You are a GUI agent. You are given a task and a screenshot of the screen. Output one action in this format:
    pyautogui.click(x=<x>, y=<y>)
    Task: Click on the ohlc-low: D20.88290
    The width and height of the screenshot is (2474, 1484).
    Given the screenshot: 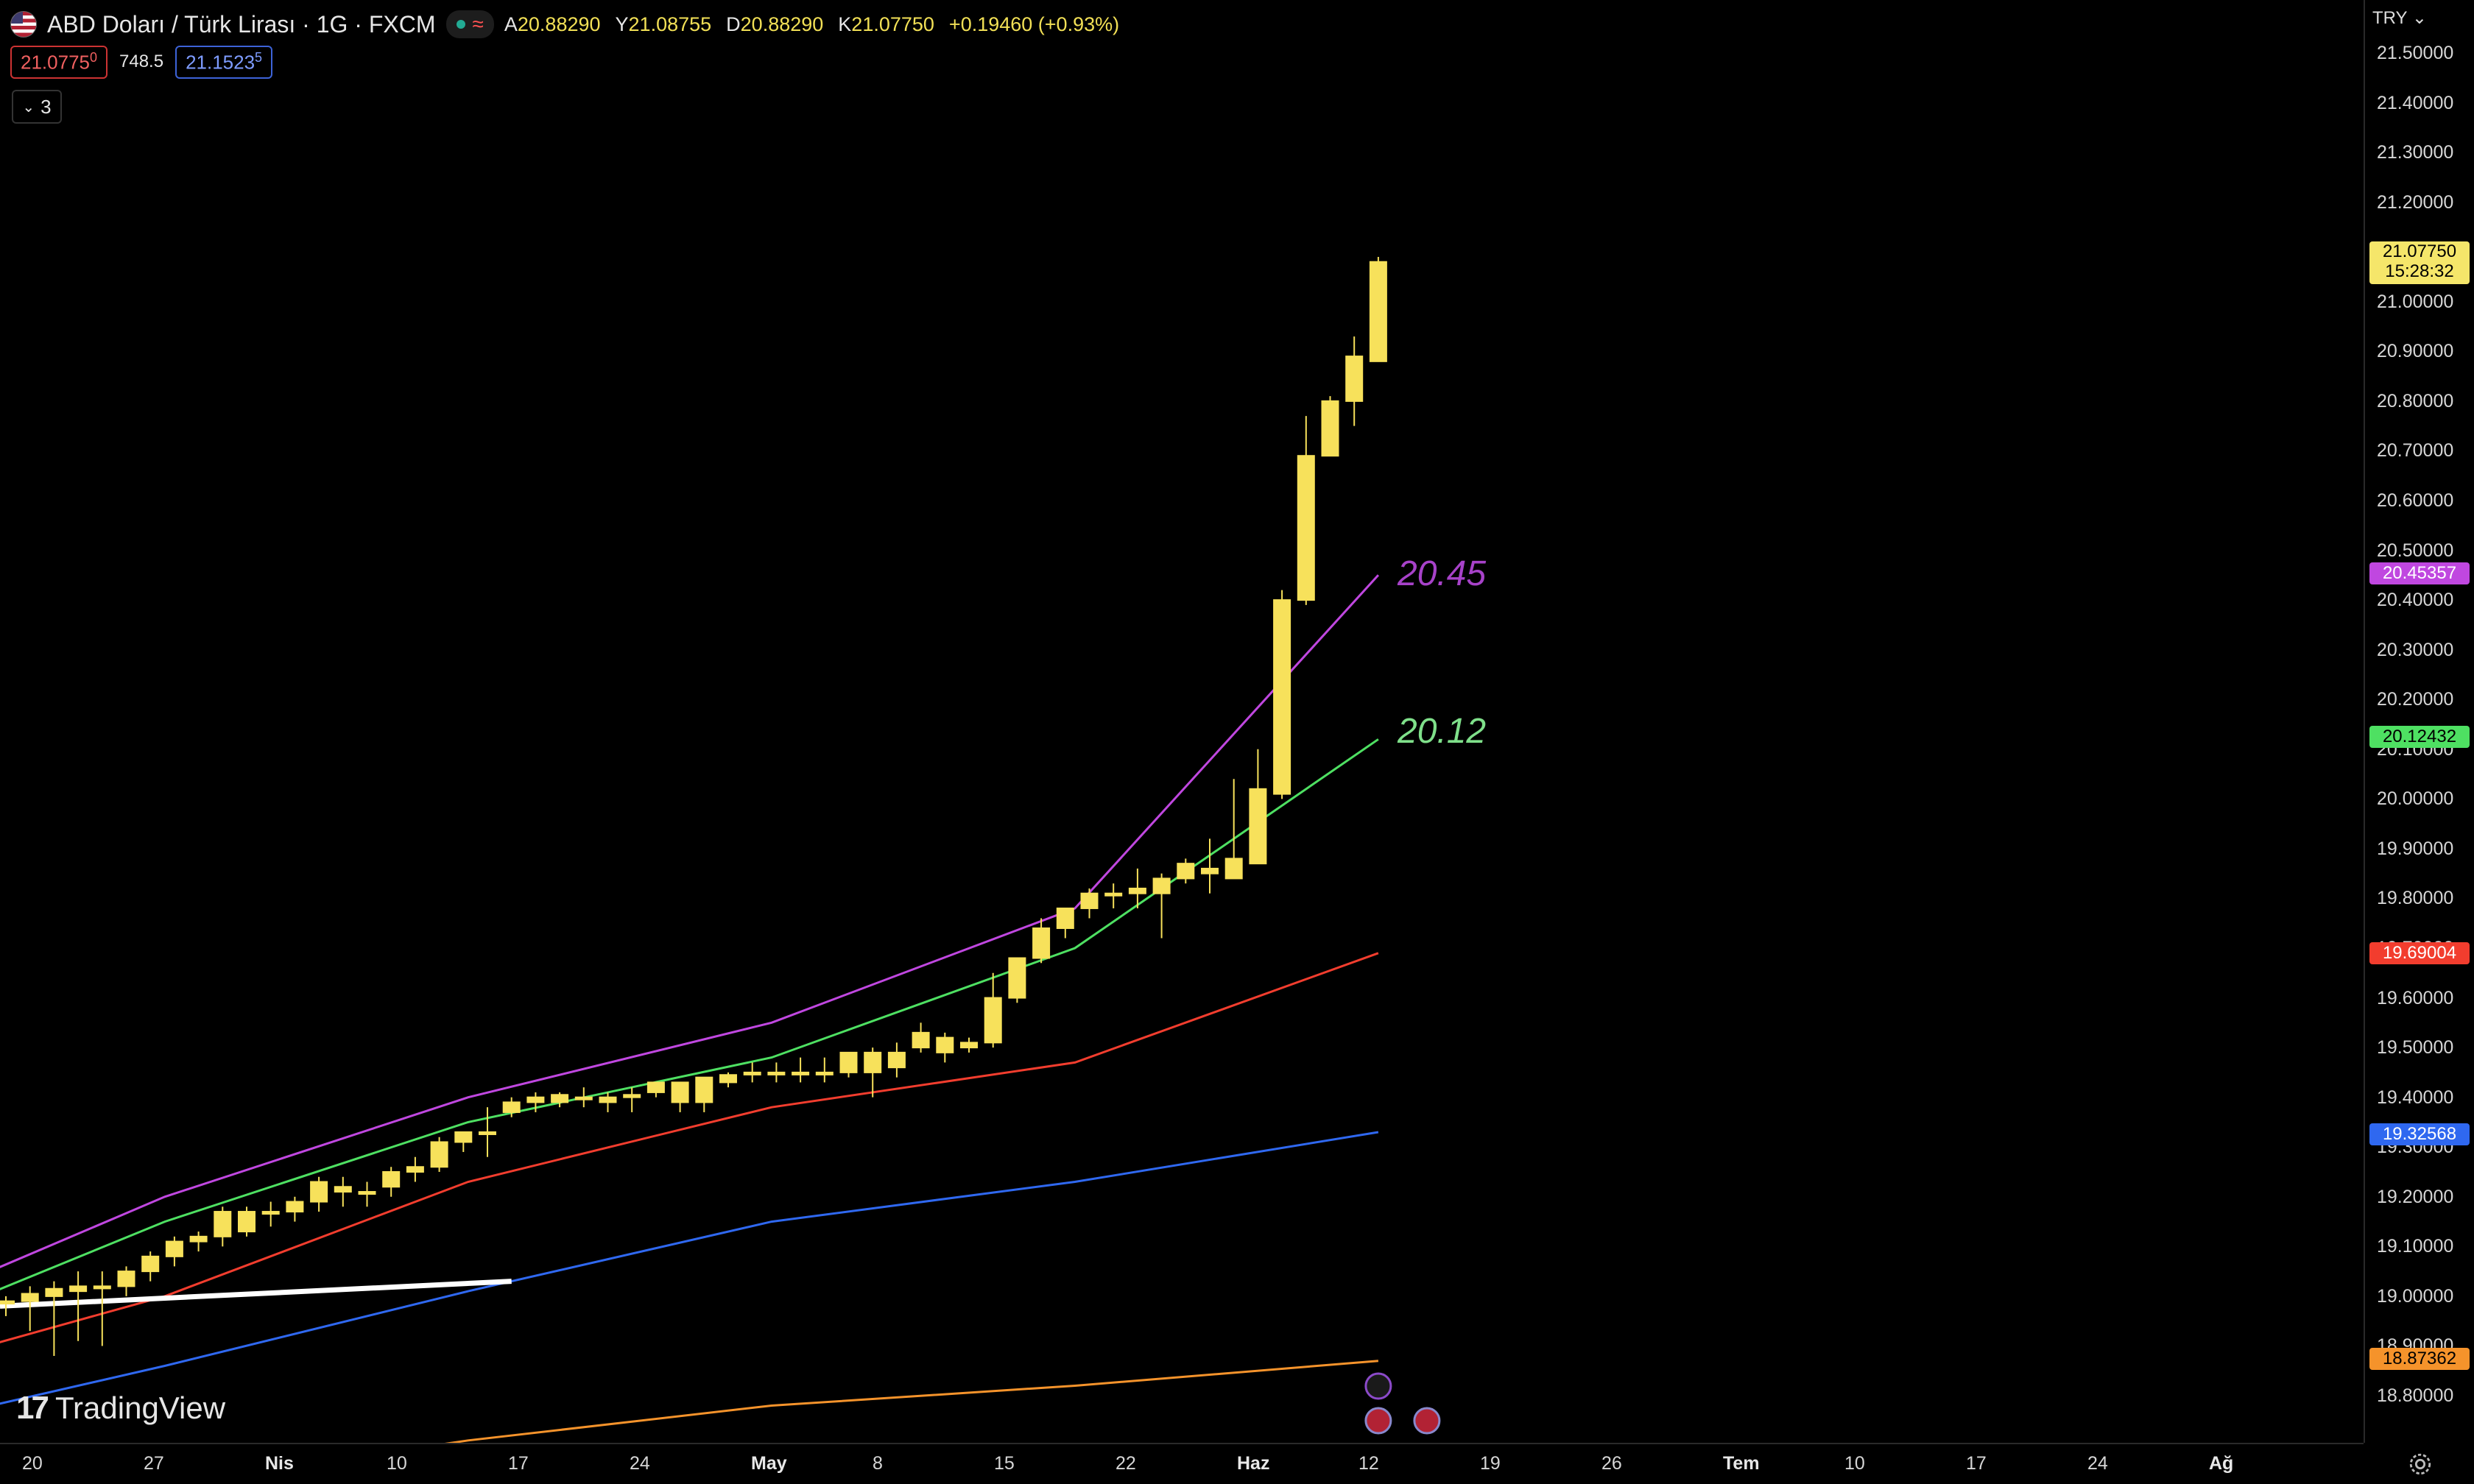 What is the action you would take?
    pyautogui.click(x=775, y=24)
    